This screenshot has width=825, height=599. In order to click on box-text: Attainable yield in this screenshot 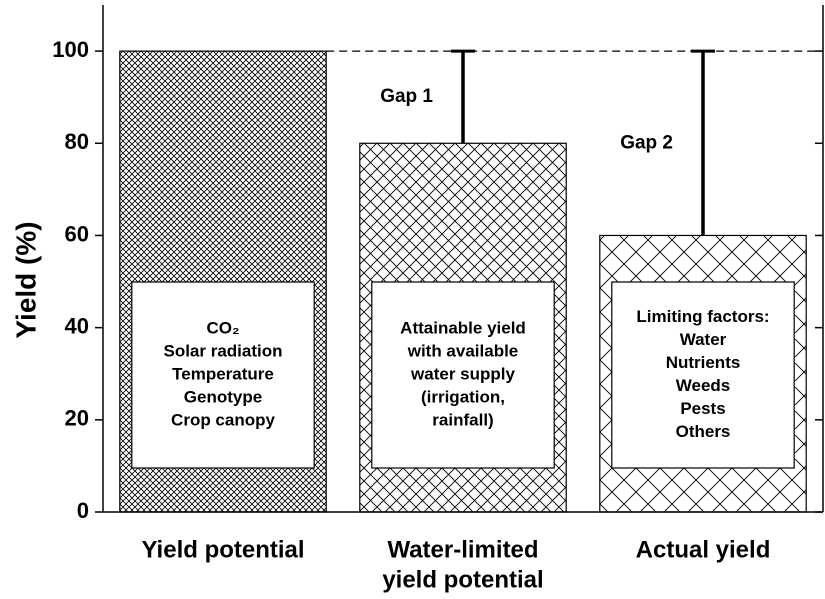, I will do `click(463, 327)`.